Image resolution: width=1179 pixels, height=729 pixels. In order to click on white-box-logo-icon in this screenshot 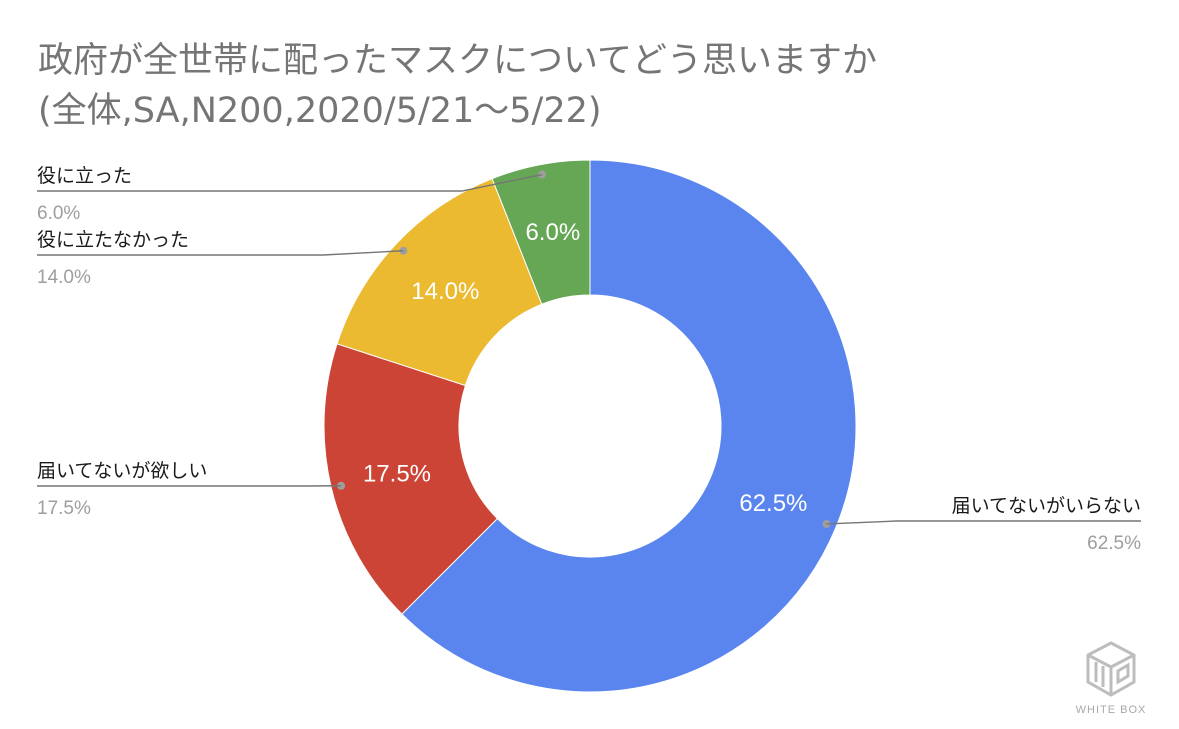, I will do `click(1111, 669)`.